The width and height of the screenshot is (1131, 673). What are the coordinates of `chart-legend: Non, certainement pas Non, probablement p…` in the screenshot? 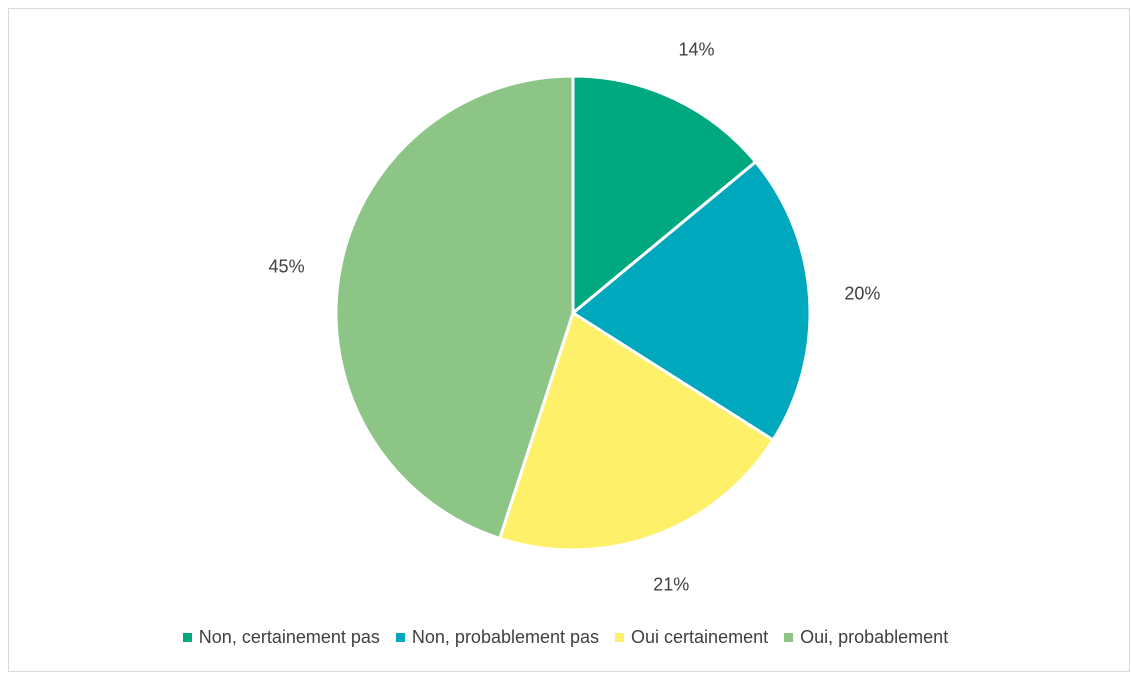 It's located at (565, 637).